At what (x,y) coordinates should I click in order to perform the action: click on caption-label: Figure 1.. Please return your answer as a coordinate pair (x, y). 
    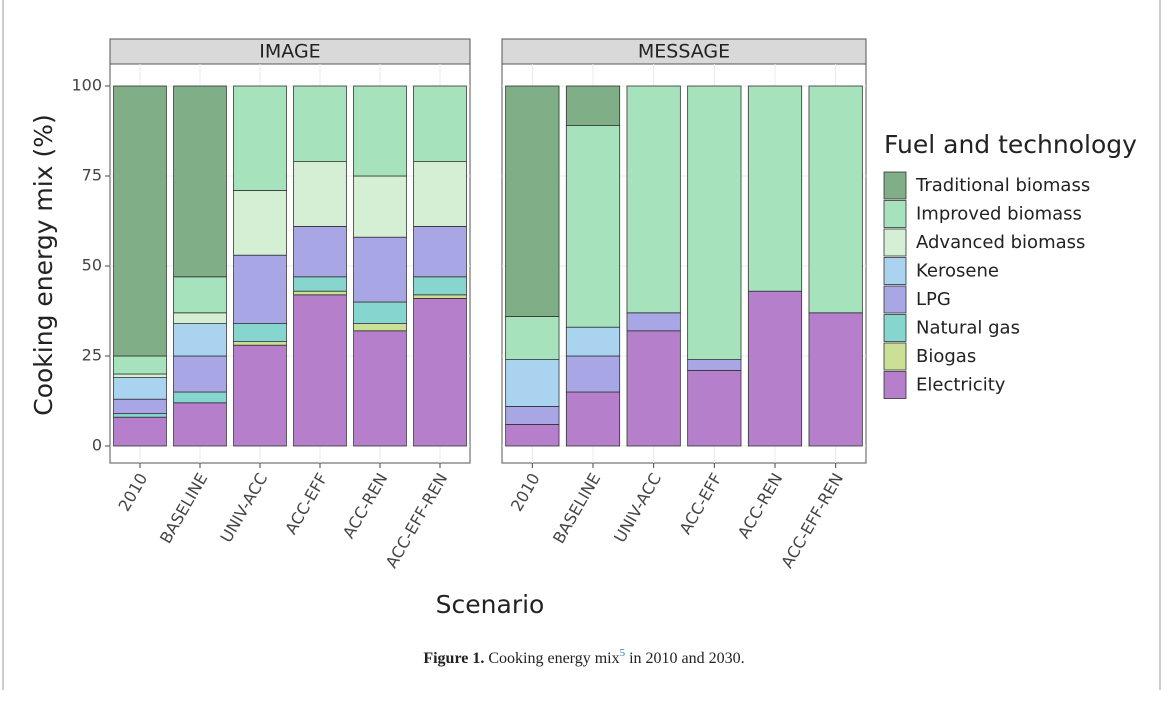
    Looking at the image, I should click on (453, 658).